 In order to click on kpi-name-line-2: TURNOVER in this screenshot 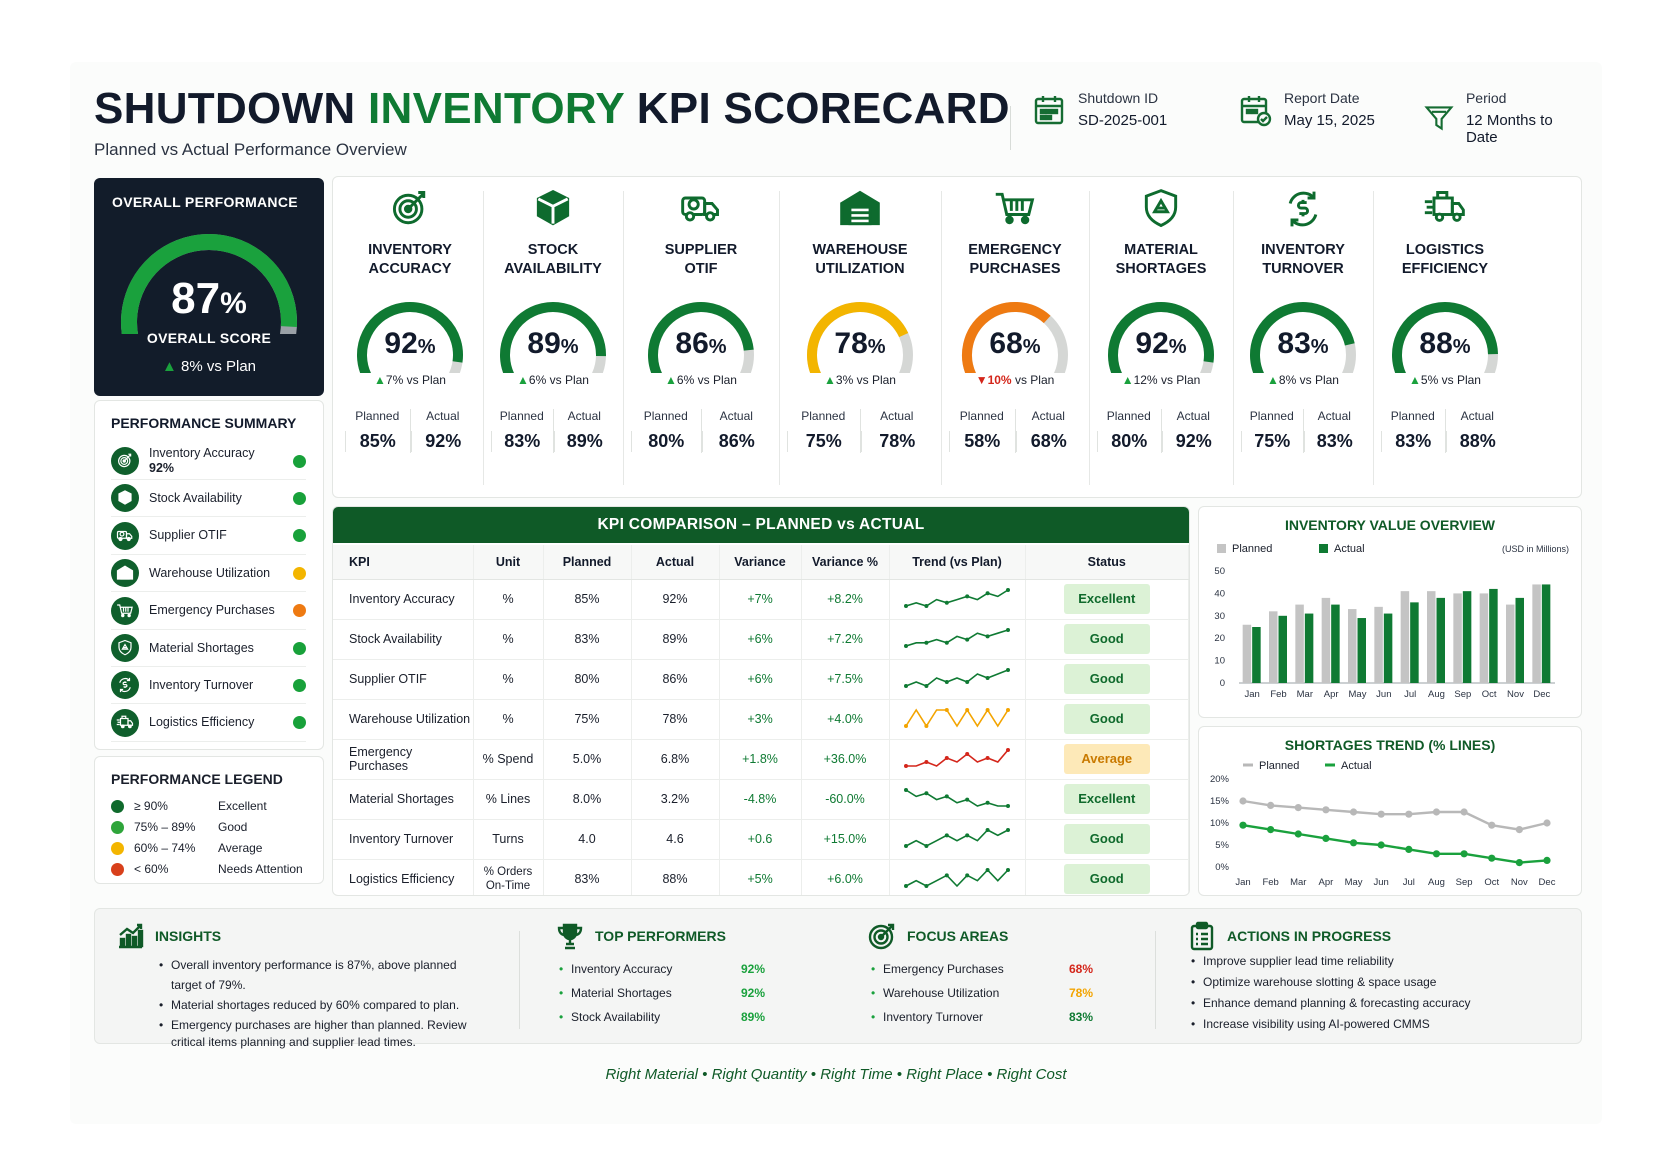, I will do `click(1303, 269)`.